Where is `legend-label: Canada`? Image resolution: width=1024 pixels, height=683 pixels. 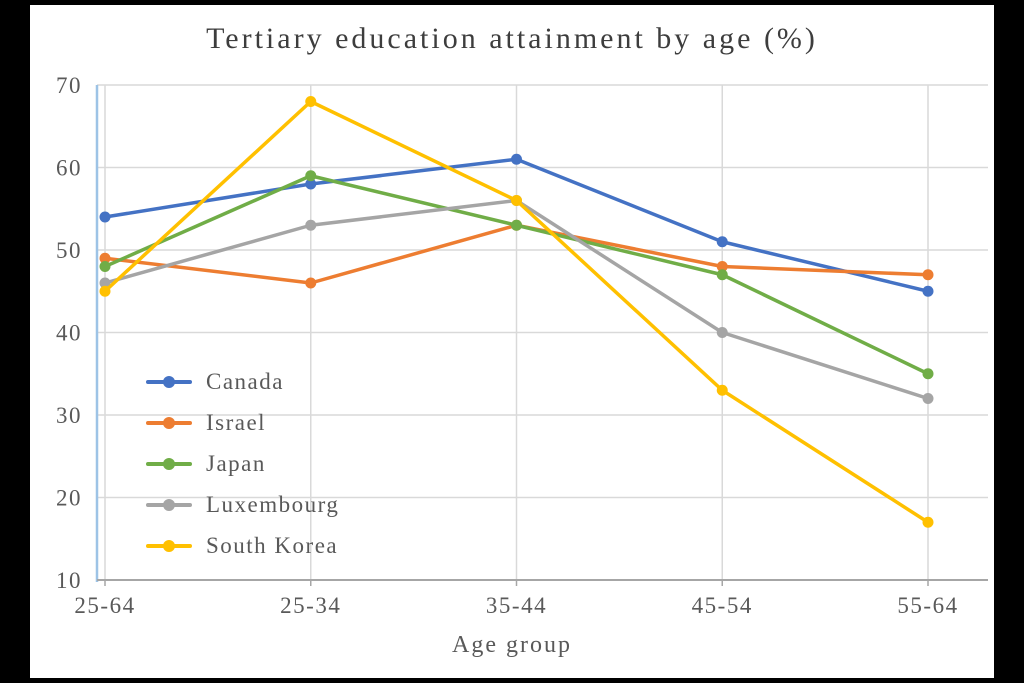
legend-label: Canada is located at coordinates (245, 381).